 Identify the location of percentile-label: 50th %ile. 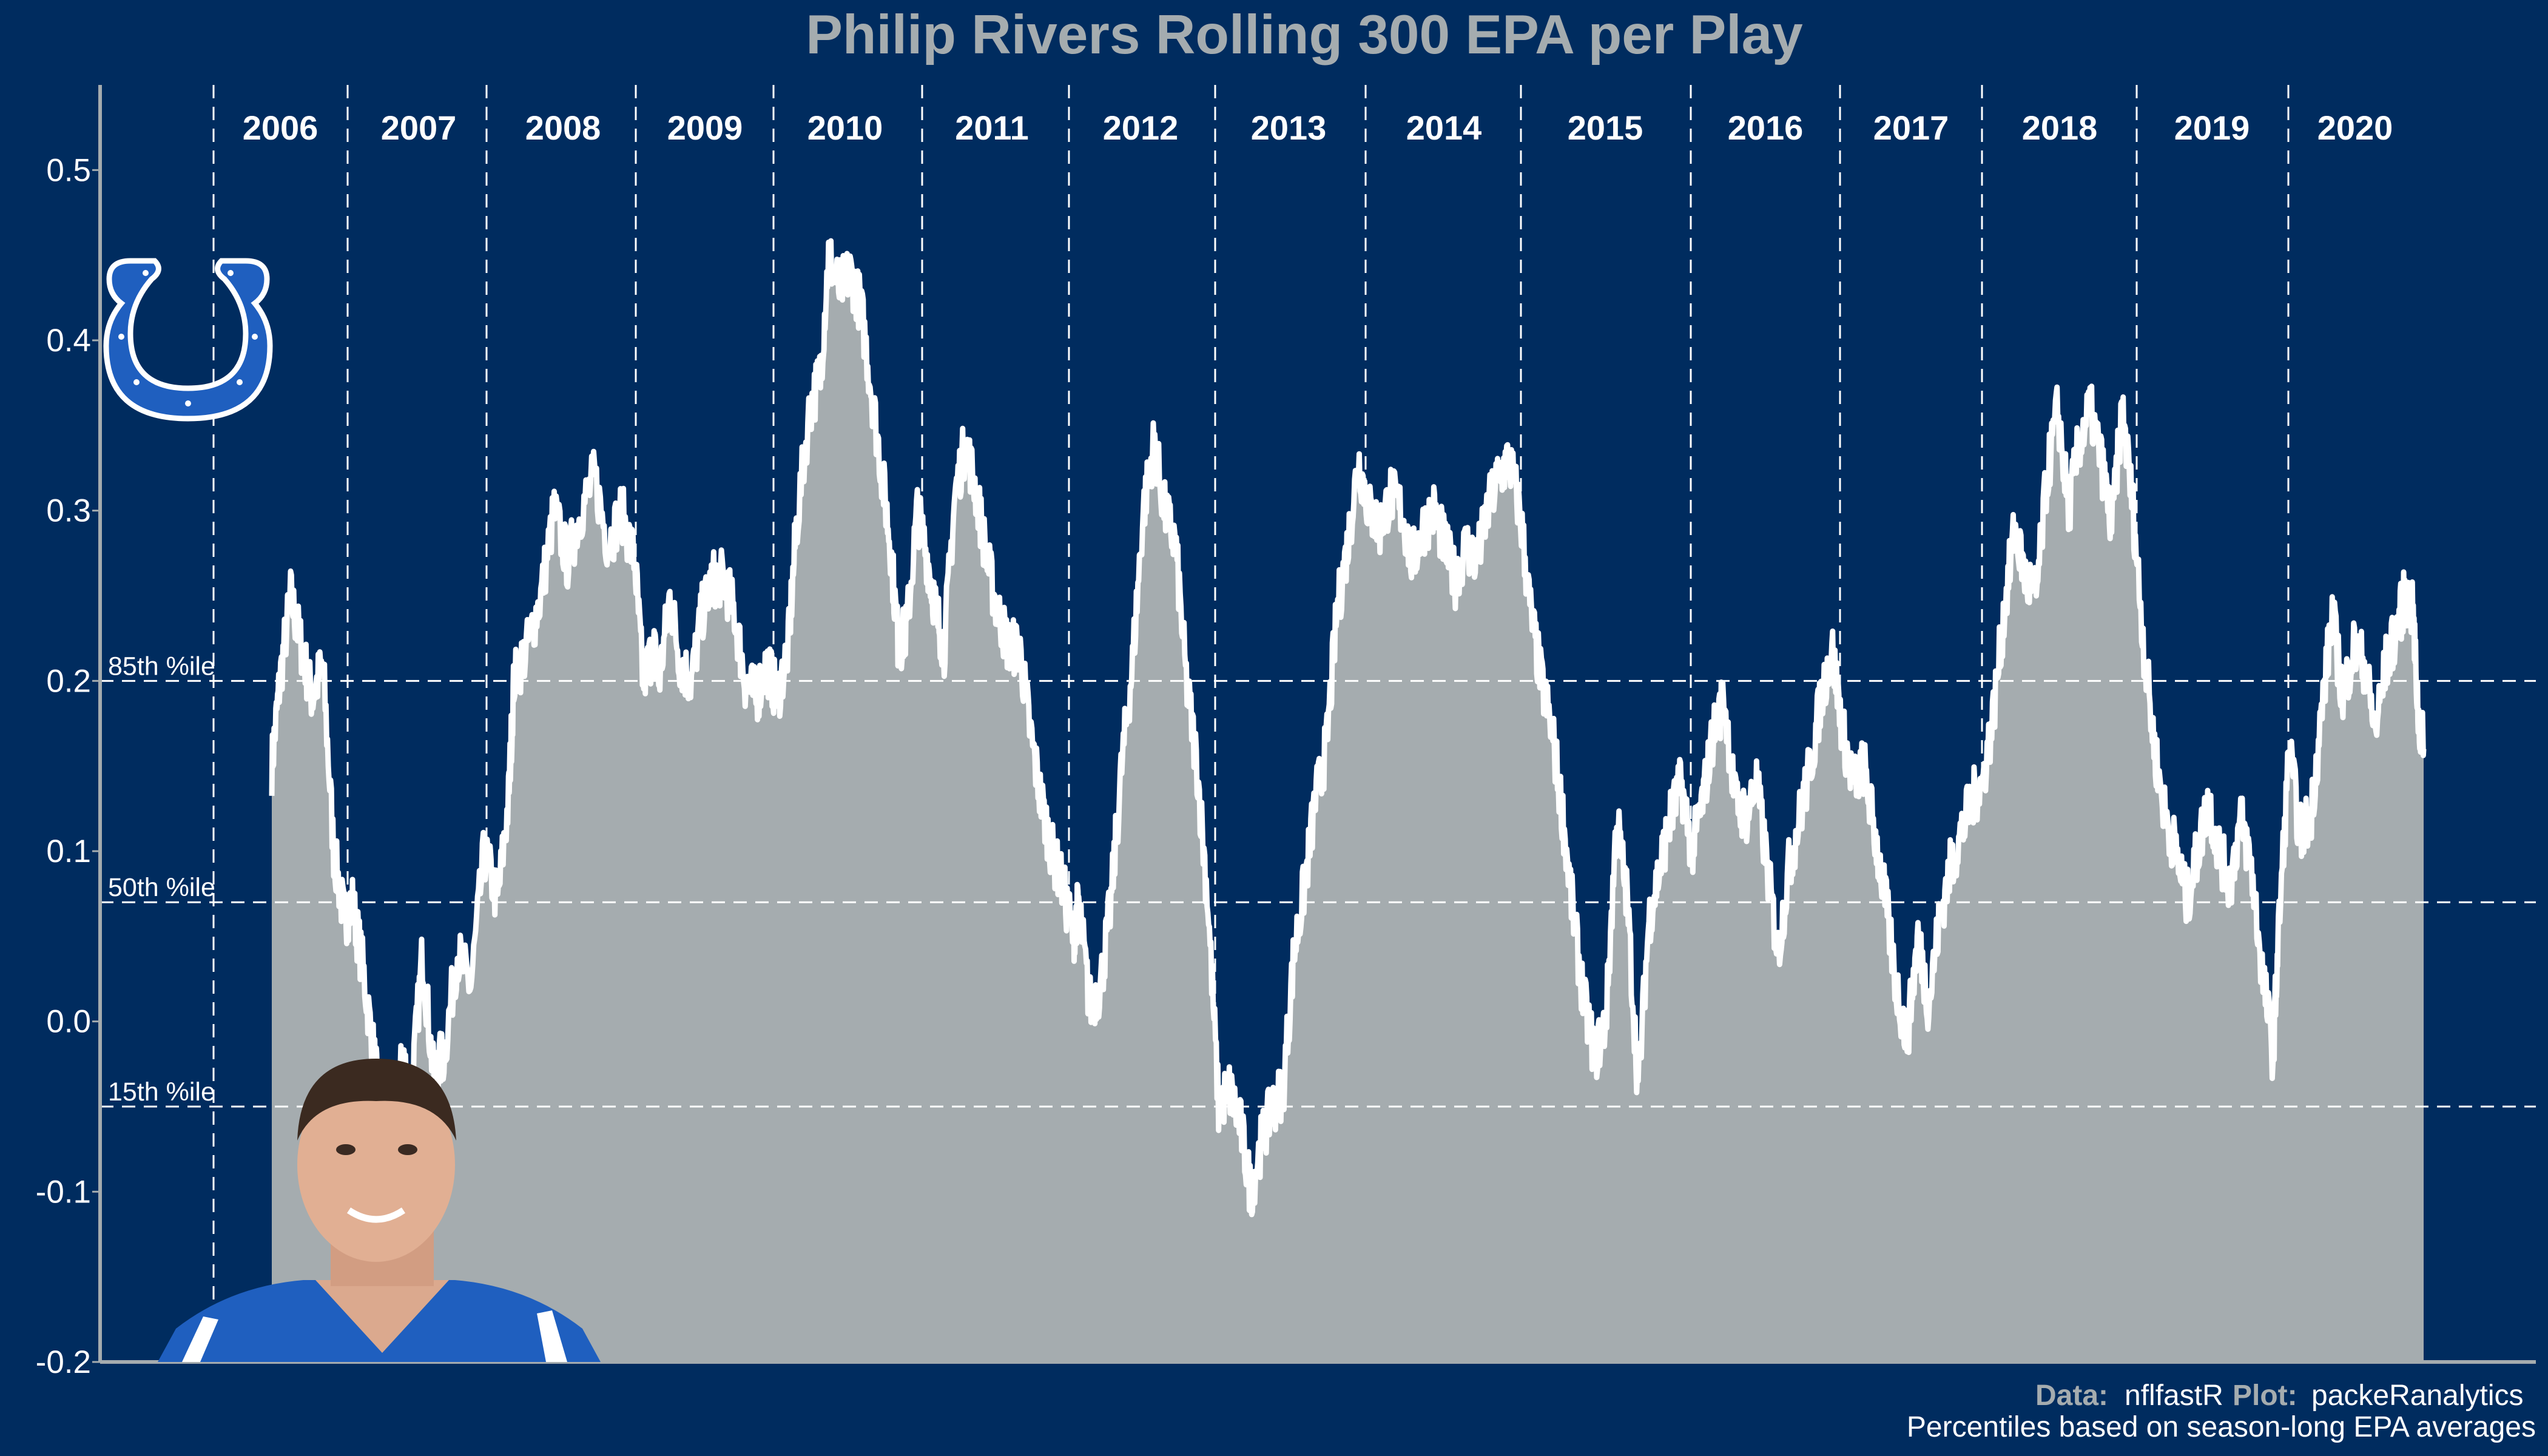
(161, 887).